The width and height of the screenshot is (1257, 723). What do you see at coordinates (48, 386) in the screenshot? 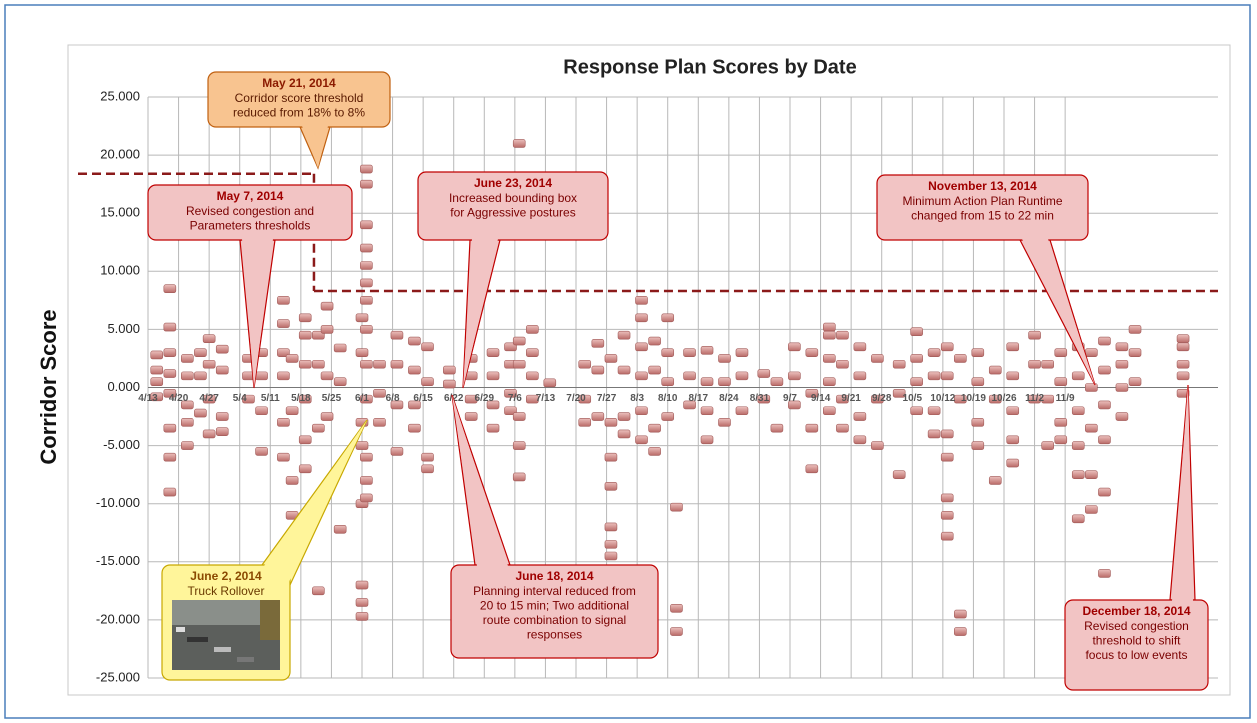
I see `y-axis-title: Corridor Score` at bounding box center [48, 386].